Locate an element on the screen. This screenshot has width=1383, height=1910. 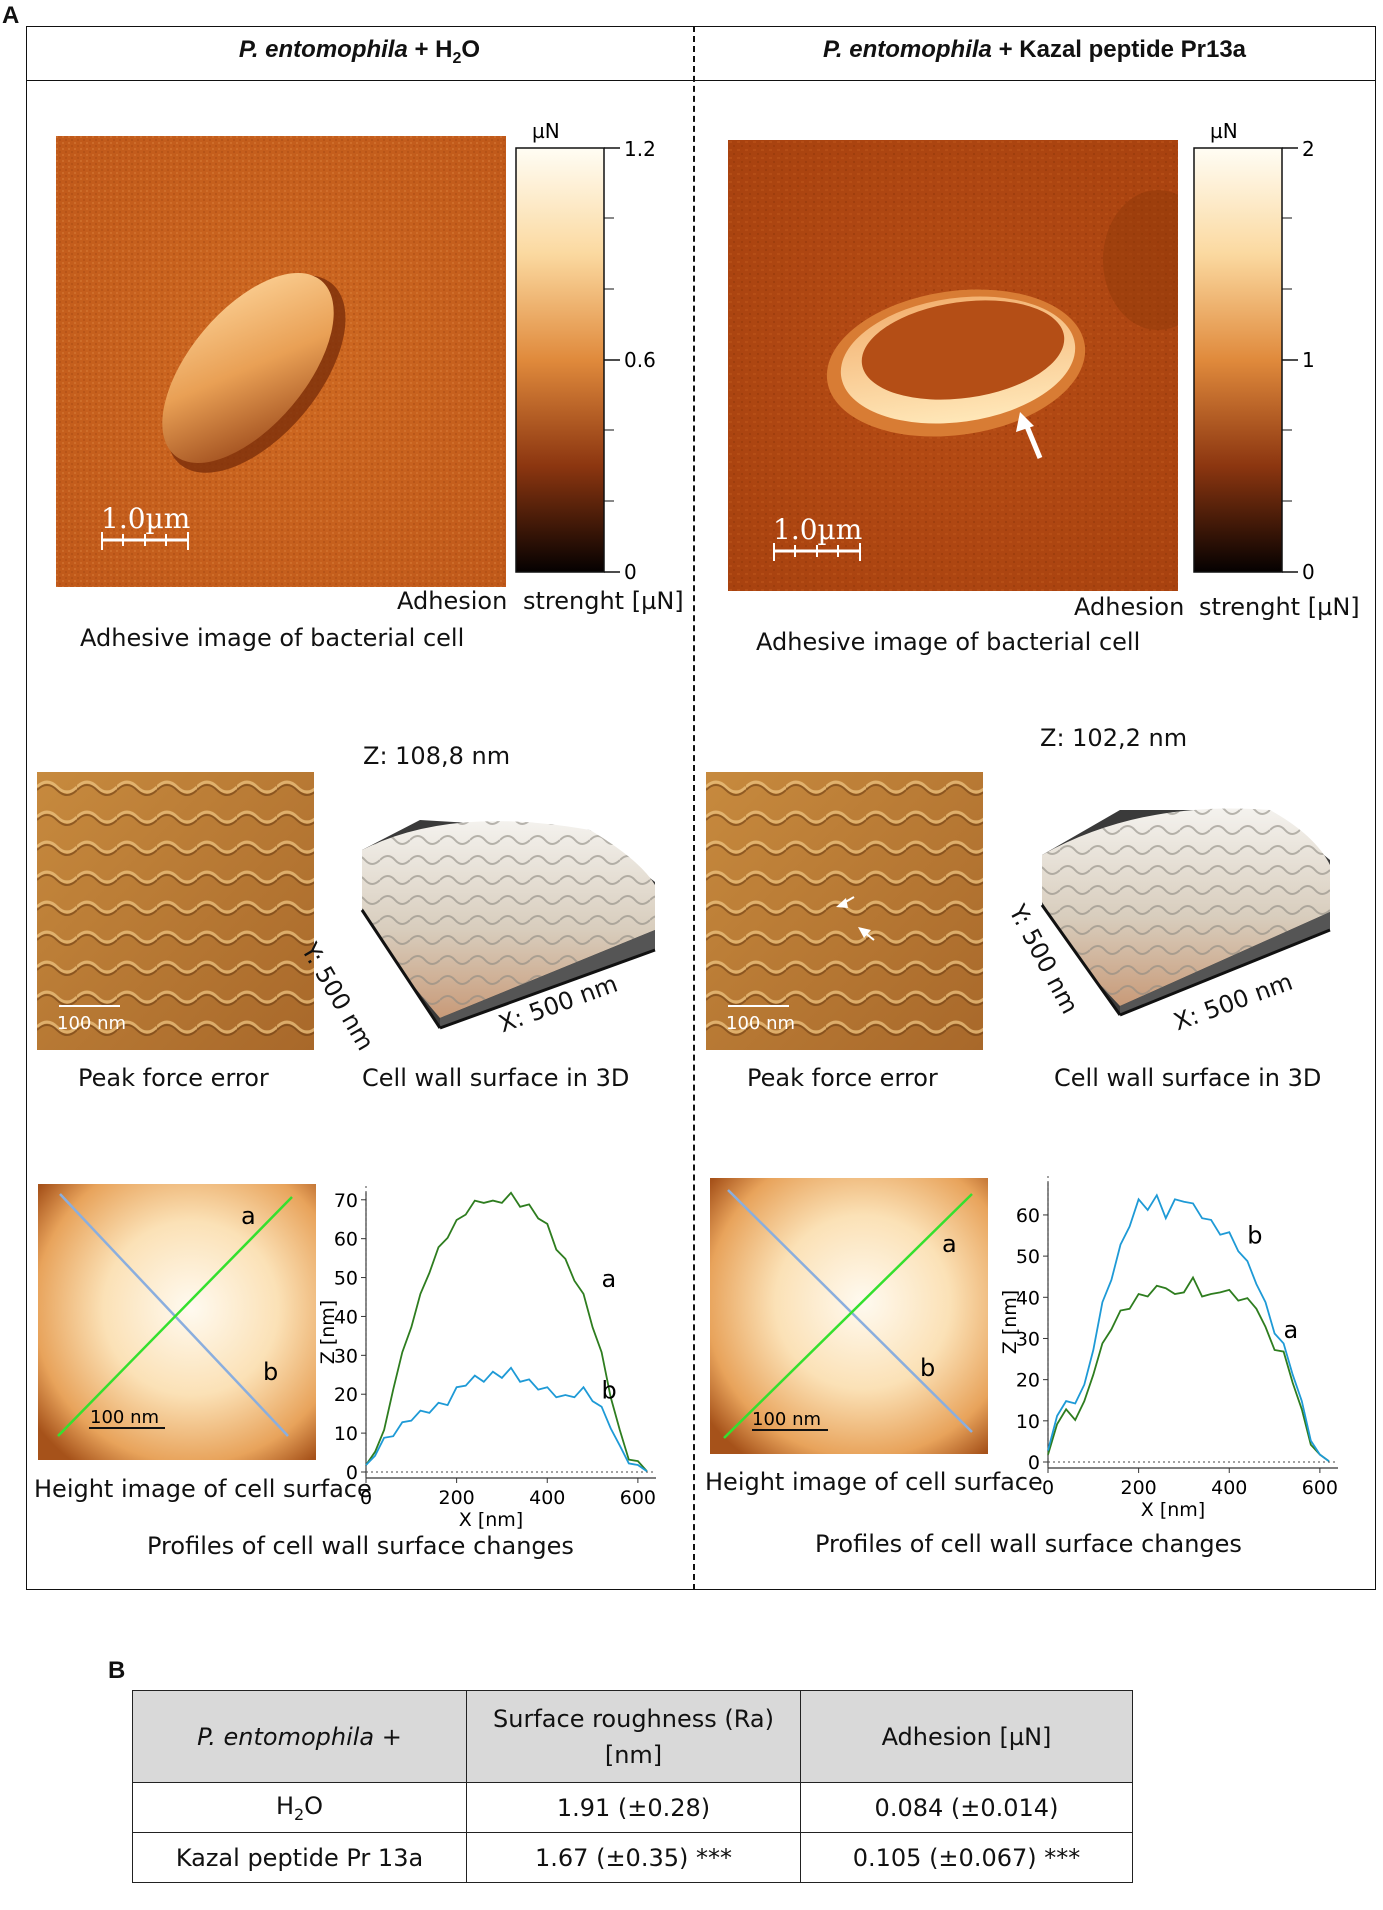
left-header-species: P. entomophila is located at coordinates (323, 49).